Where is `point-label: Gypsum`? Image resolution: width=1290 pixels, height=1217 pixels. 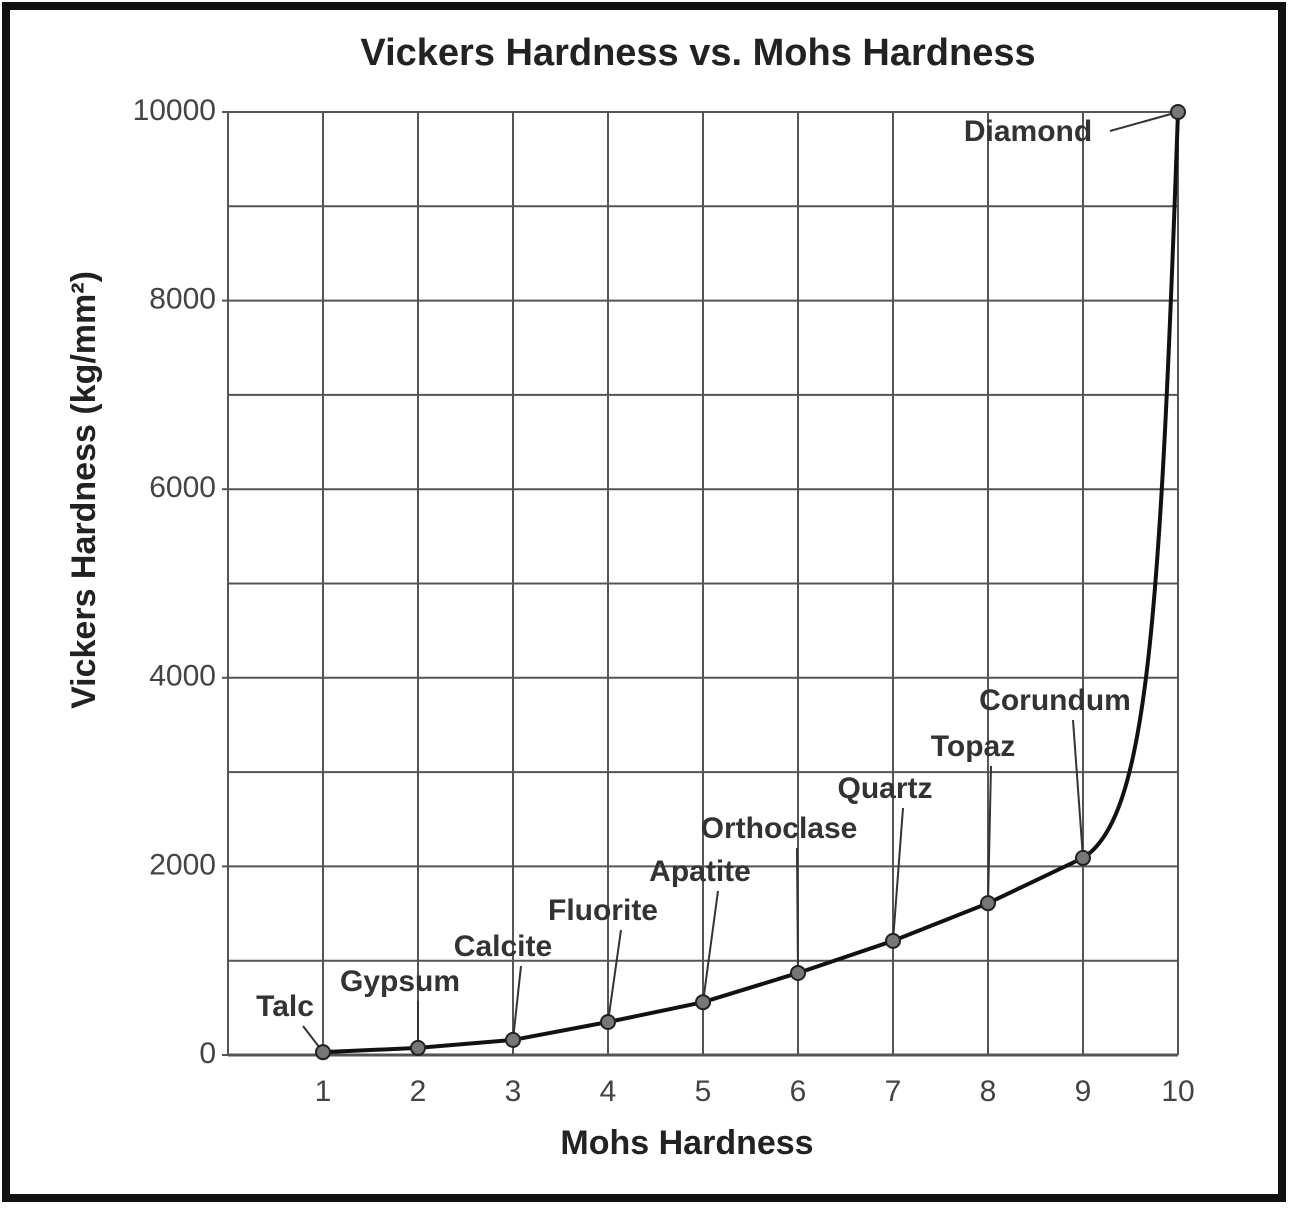 point-label: Gypsum is located at coordinates (400, 981).